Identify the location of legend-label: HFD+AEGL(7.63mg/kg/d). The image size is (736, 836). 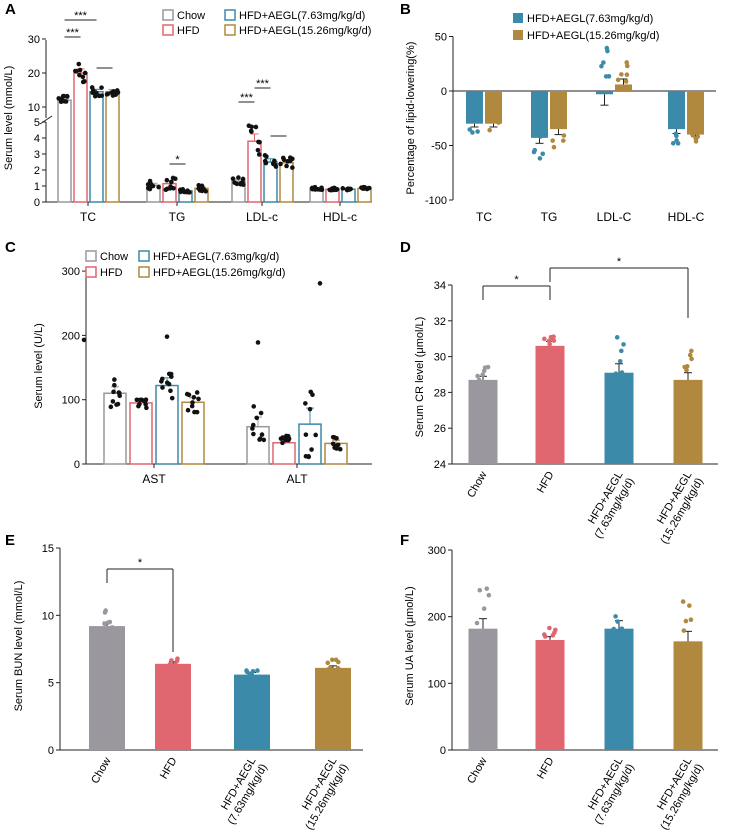
(590, 19).